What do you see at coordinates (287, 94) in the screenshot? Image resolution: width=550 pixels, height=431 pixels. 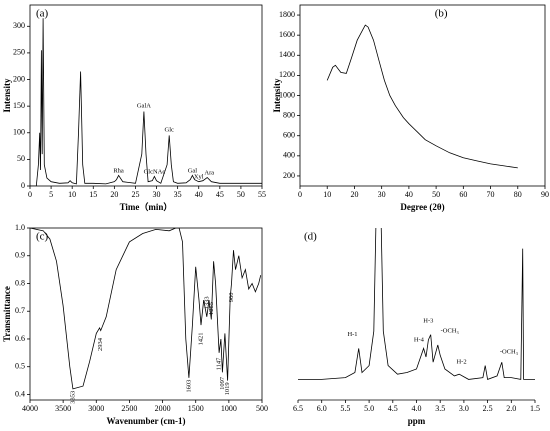 I see `y-tick-label: 1000` at bounding box center [287, 94].